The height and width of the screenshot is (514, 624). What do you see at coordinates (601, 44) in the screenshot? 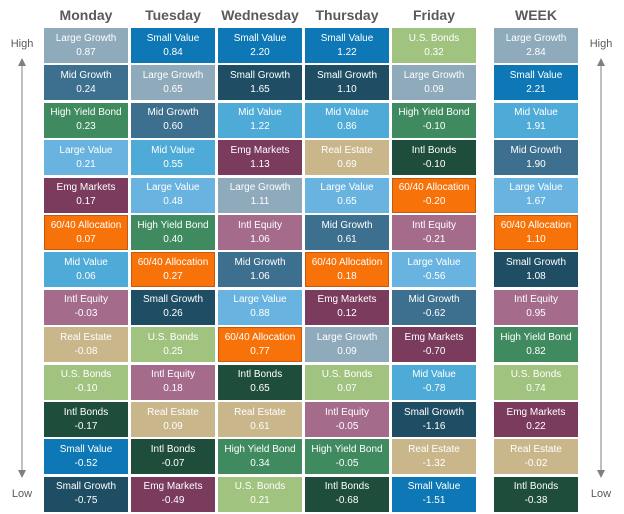
I see `high-label-right: High` at bounding box center [601, 44].